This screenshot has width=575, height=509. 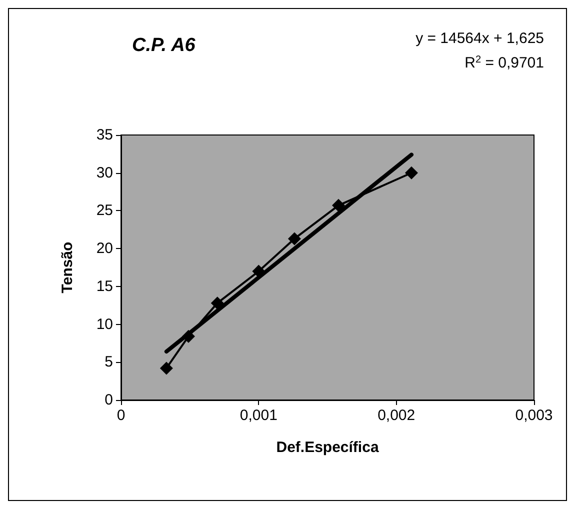 I want to click on x-tick-label: 0, so click(x=121, y=415).